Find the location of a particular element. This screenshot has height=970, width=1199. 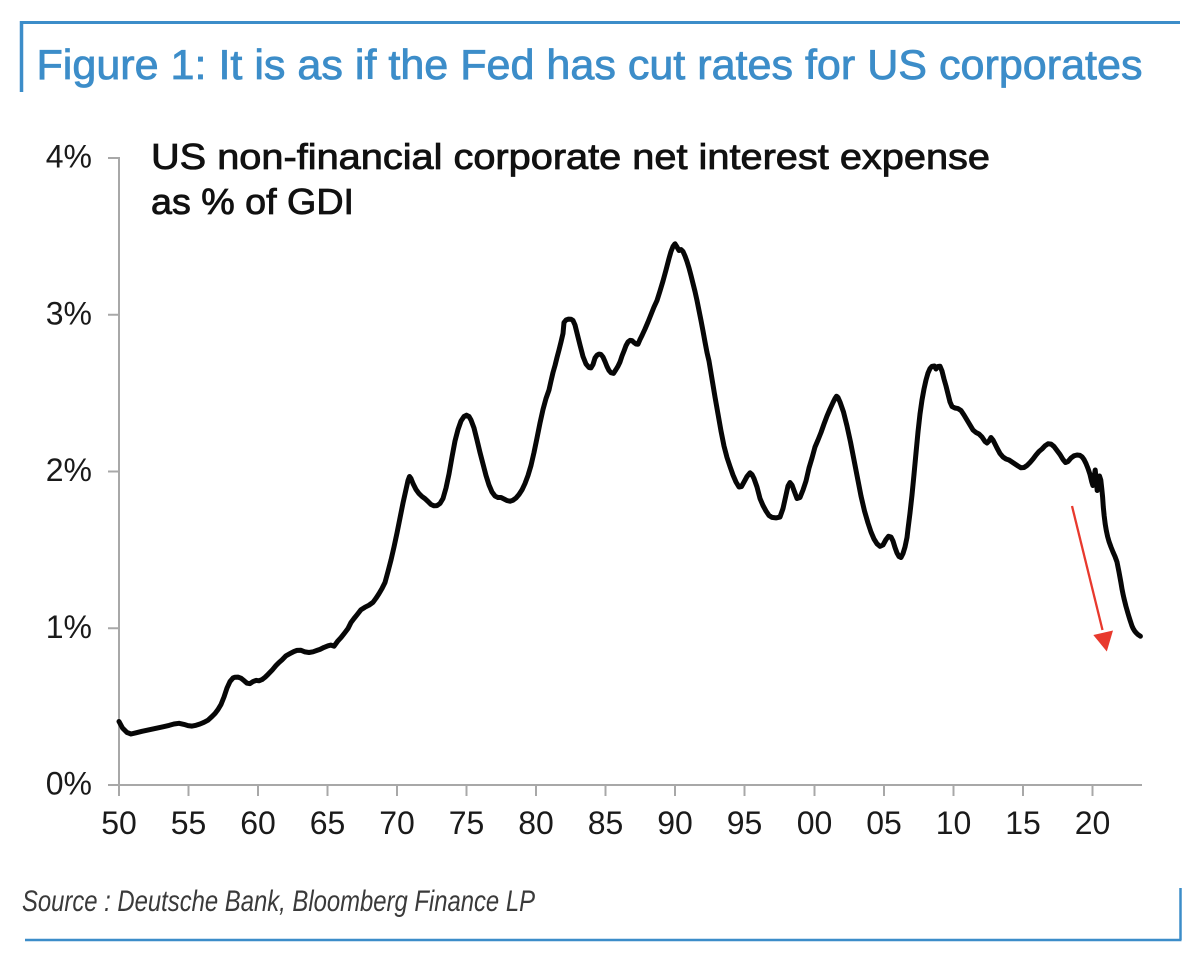

svg-text: 50 is located at coordinates (119, 823).